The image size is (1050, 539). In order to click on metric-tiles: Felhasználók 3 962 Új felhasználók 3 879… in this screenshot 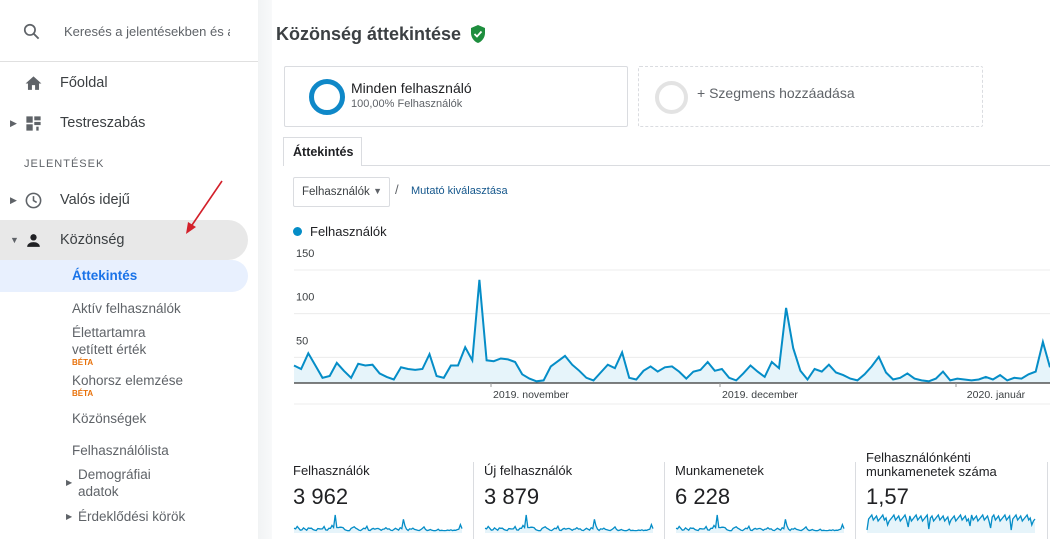, I will do `click(661, 495)`.